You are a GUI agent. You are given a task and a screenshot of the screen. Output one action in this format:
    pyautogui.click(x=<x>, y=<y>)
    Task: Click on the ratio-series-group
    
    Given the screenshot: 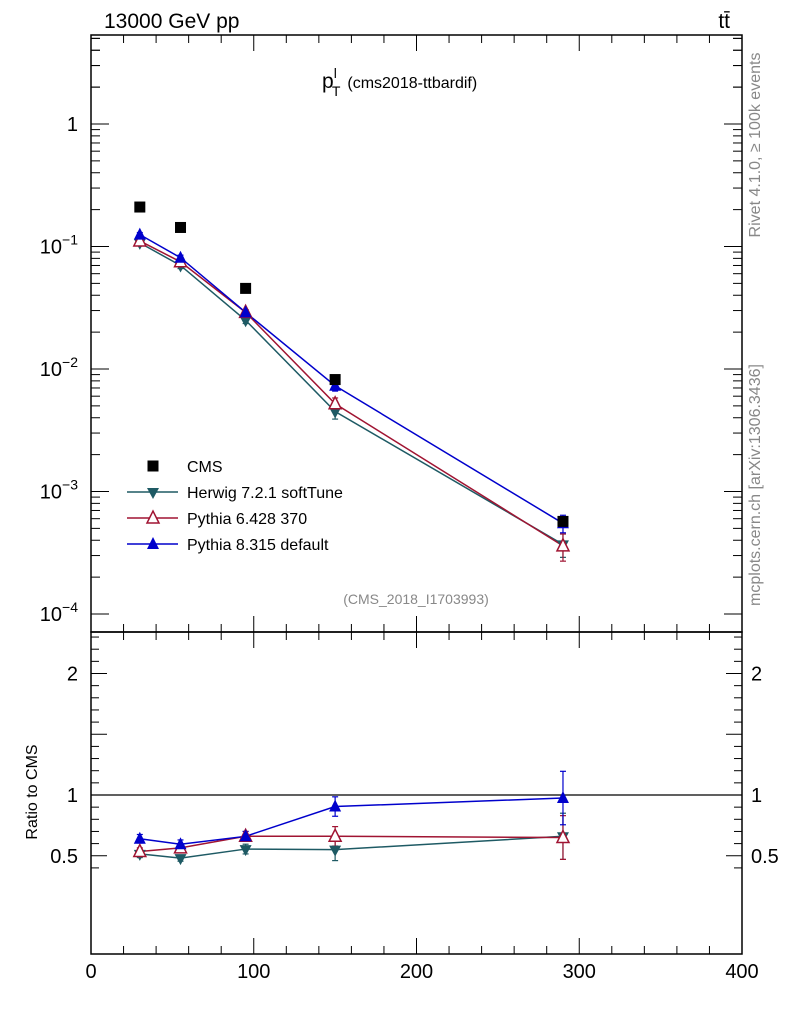 What is the action you would take?
    pyautogui.click(x=351, y=818)
    